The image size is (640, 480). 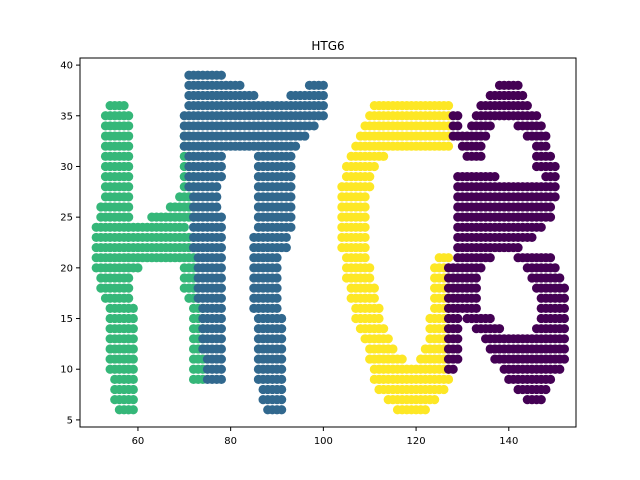 I want to click on y-tick-label: 10, so click(x=66, y=370).